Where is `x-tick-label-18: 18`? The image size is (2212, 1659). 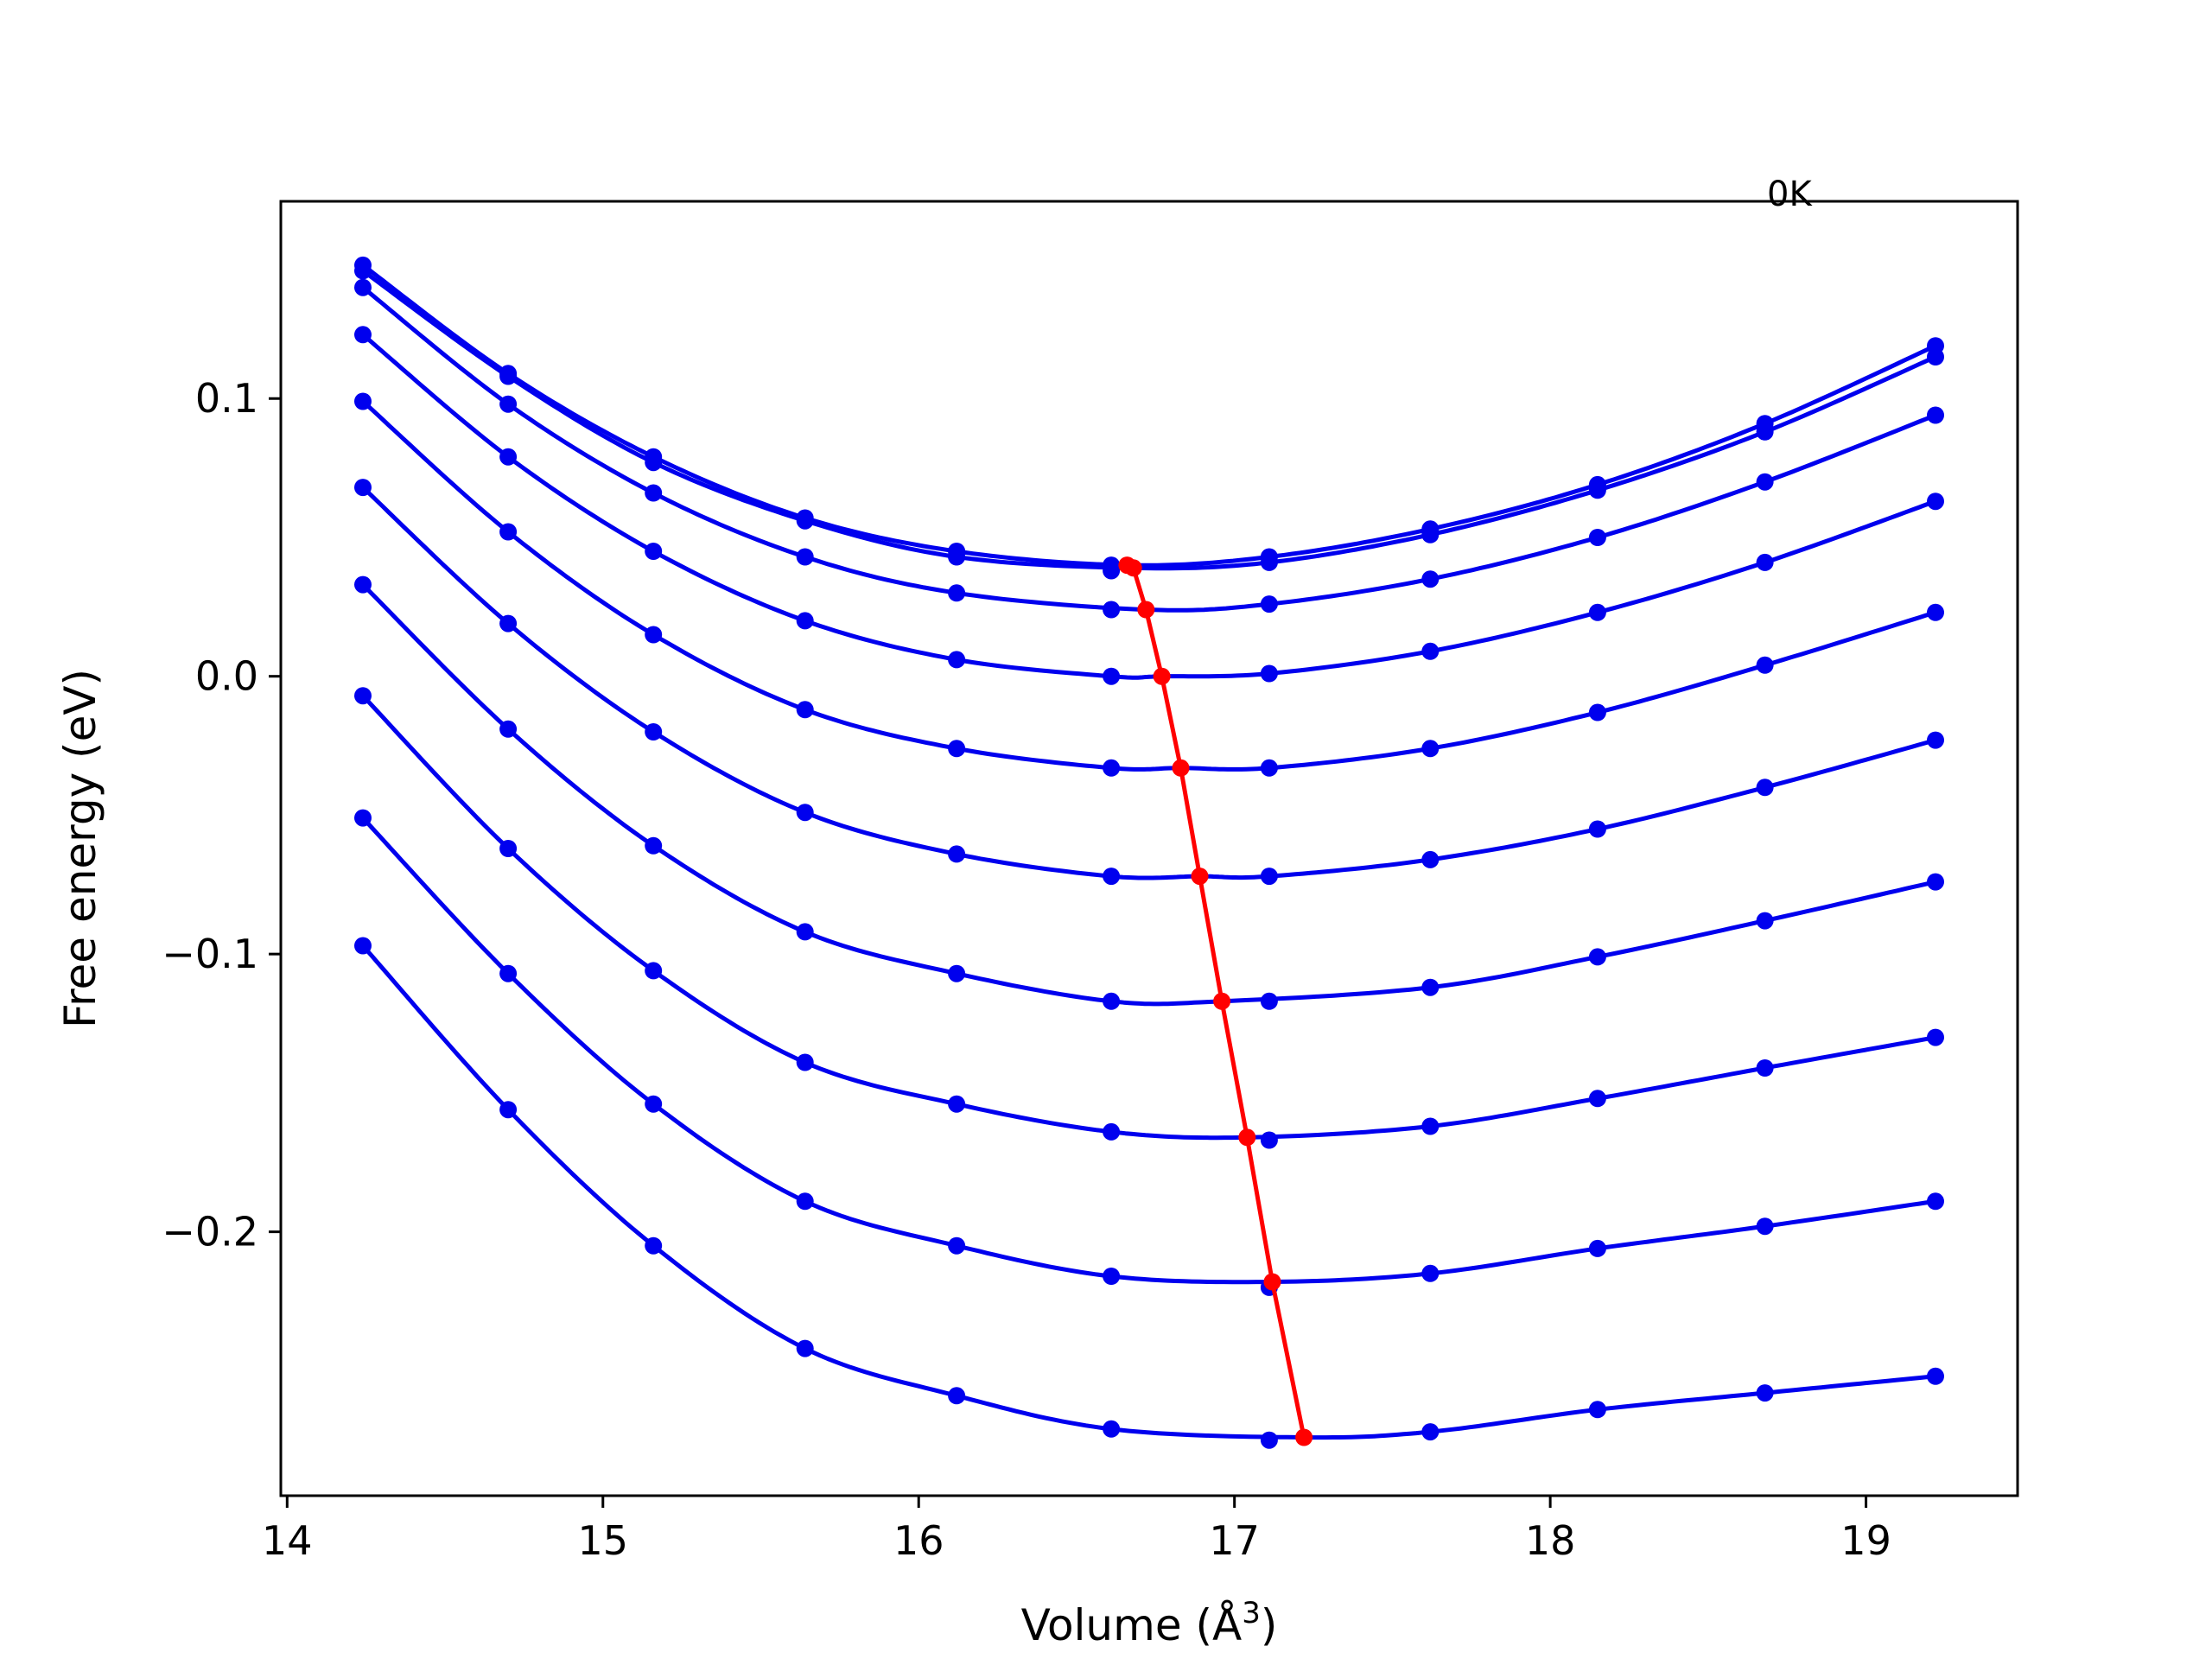
x-tick-label-18: 18 is located at coordinates (1550, 1540).